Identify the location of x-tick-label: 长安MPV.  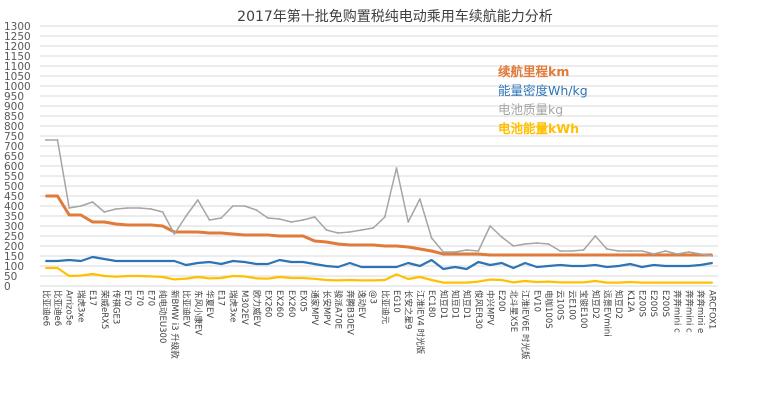
(326, 307).